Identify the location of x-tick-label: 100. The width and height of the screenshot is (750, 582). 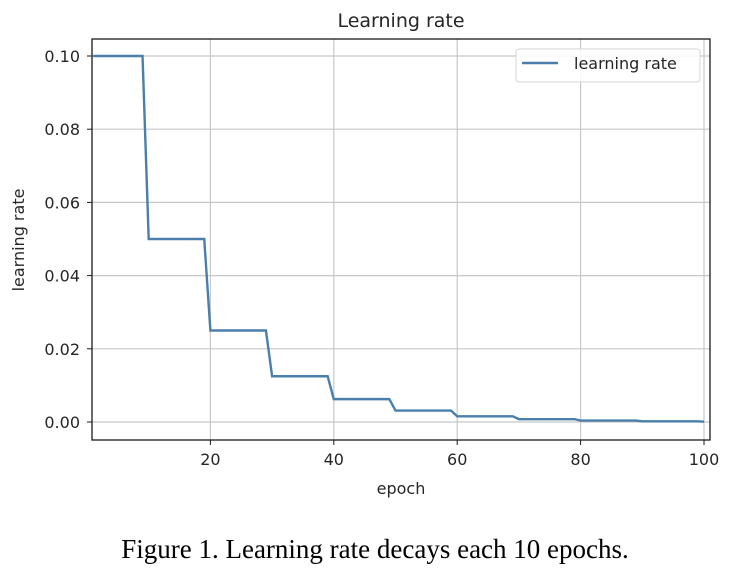
(704, 459).